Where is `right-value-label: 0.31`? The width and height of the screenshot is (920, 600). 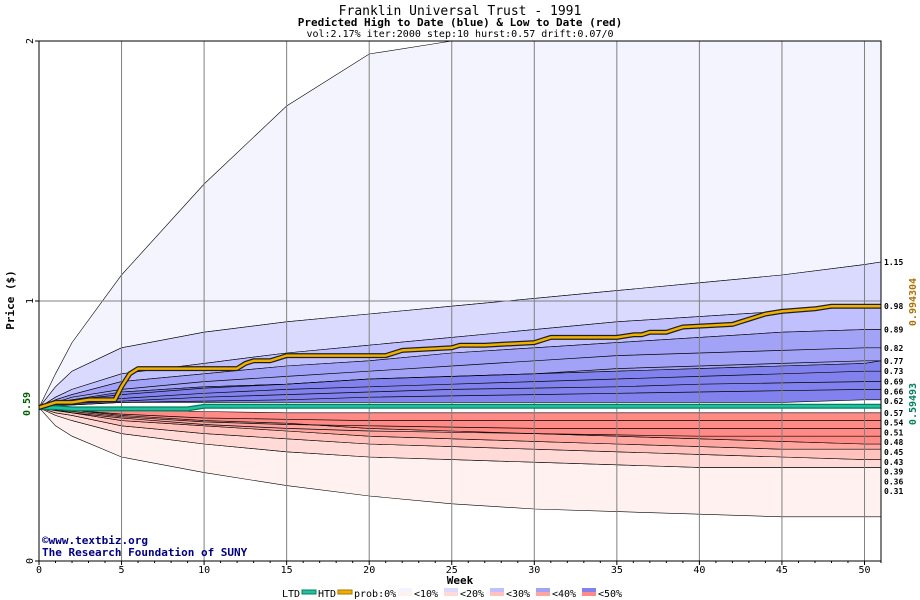
right-value-label: 0.31 is located at coordinates (893, 491).